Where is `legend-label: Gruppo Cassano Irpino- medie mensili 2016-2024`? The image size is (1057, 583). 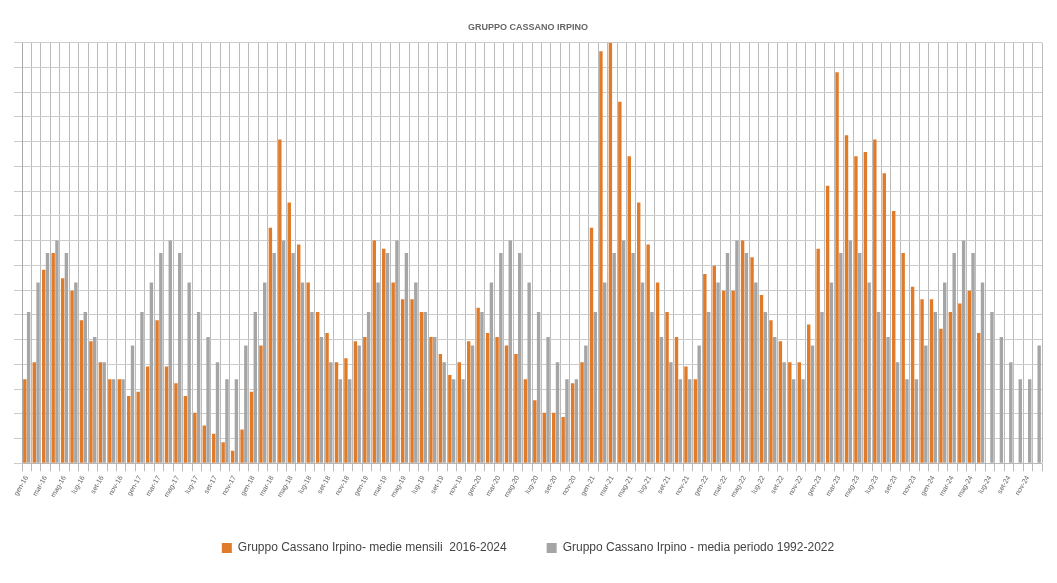
legend-label: Gruppo Cassano Irpino- medie mensili 2016-2024 is located at coordinates (372, 547).